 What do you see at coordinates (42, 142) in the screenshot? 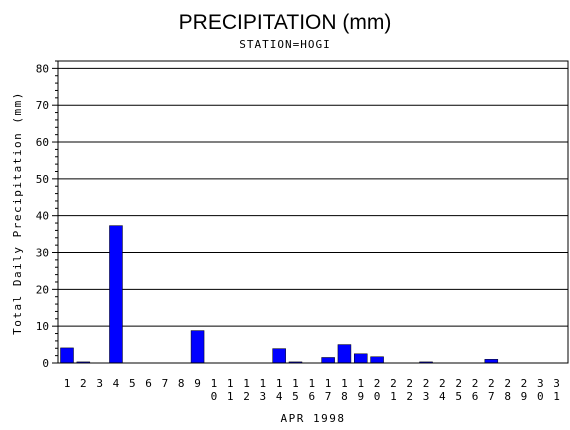
I see `y-tick-label: 60` at bounding box center [42, 142].